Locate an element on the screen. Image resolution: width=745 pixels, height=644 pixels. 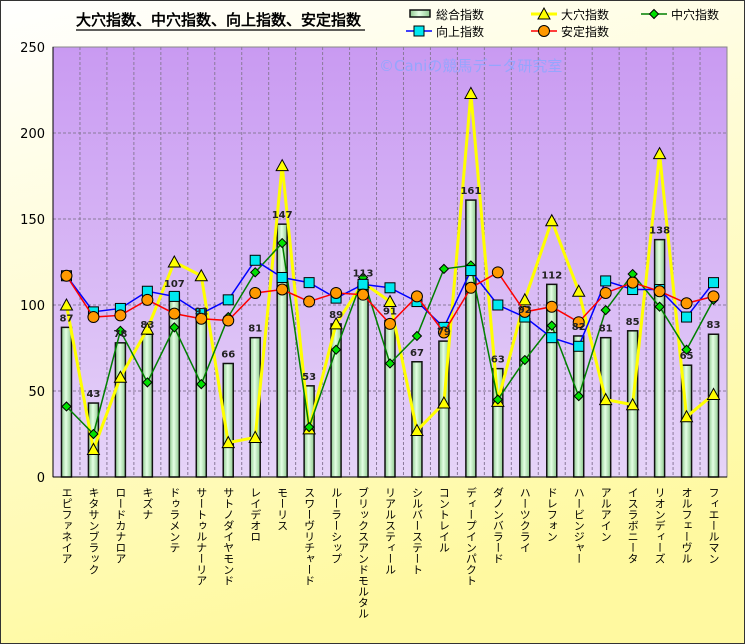
x-tick-label: ハービンジャー is located at coordinates (578, 525).